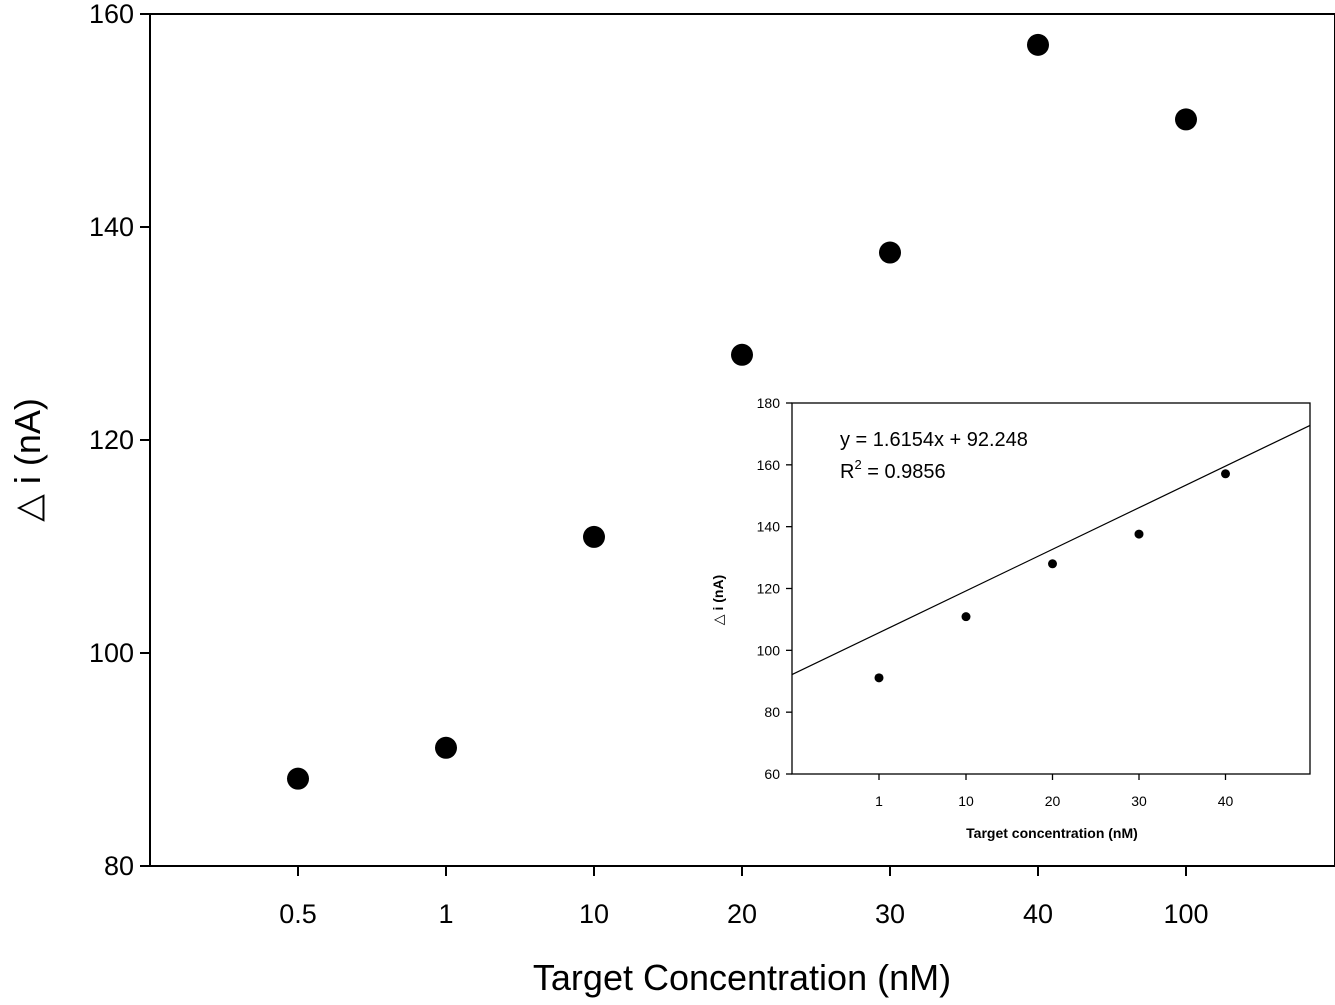 The width and height of the screenshot is (1335, 1005). What do you see at coordinates (298, 914) in the screenshot?
I see `main-x-tick-label: 0.5` at bounding box center [298, 914].